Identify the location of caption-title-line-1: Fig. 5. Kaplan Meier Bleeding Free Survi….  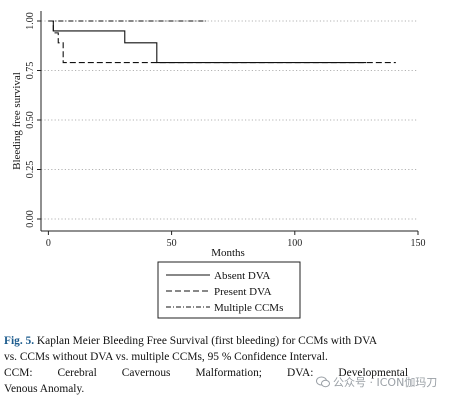
(206, 341).